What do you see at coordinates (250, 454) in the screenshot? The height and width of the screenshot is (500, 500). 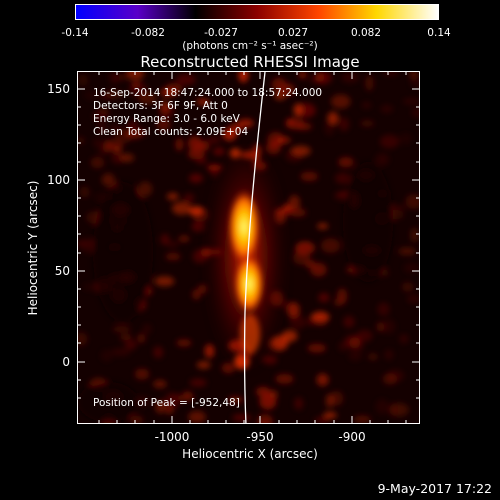 I see `x-axis-label: Heliocentric X (arcsec)` at bounding box center [250, 454].